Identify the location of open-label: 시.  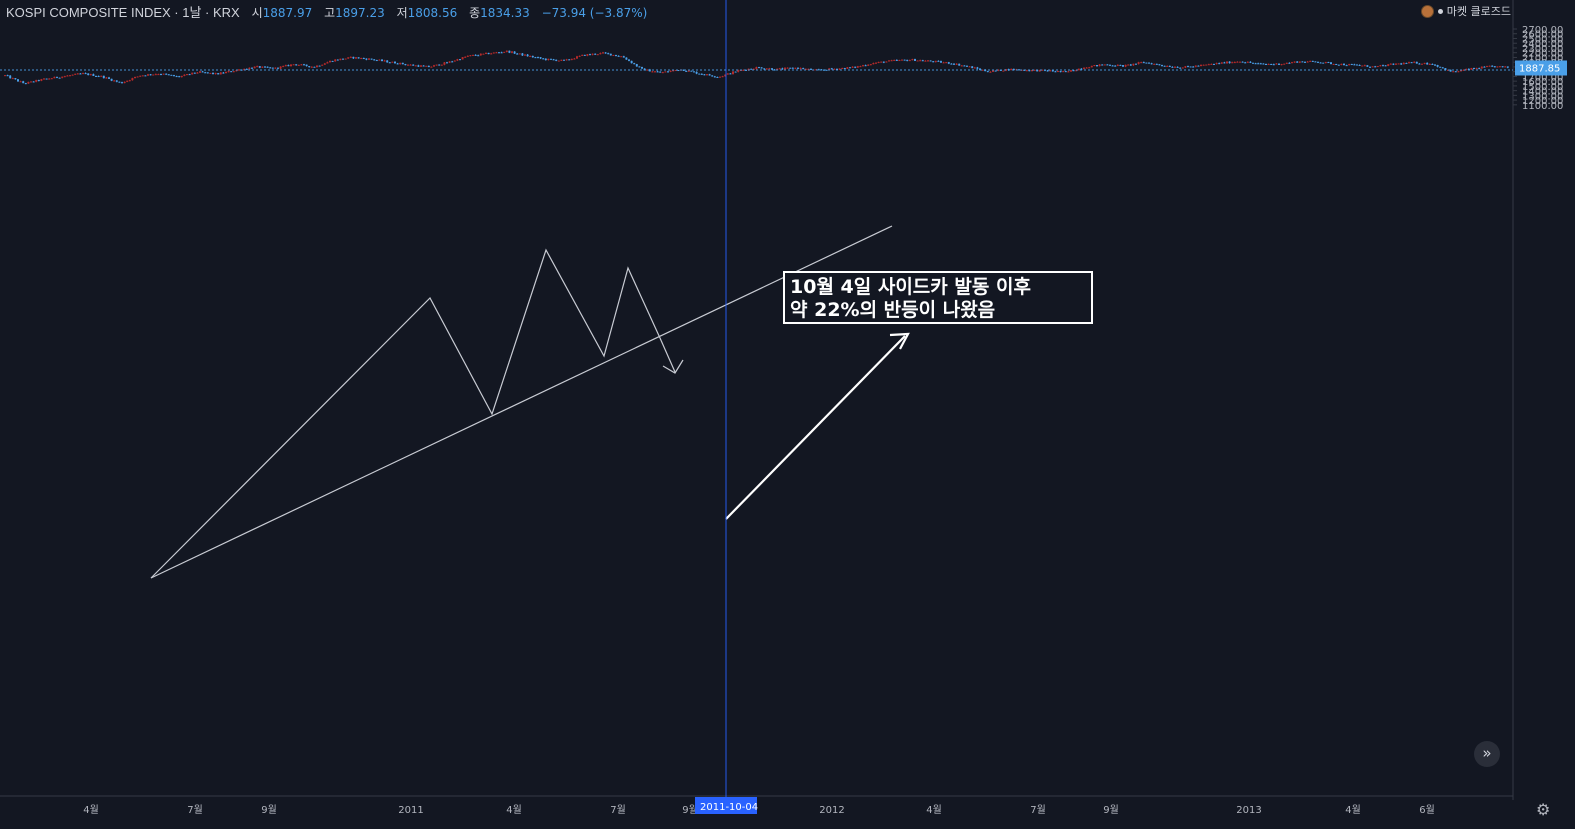
(257, 13).